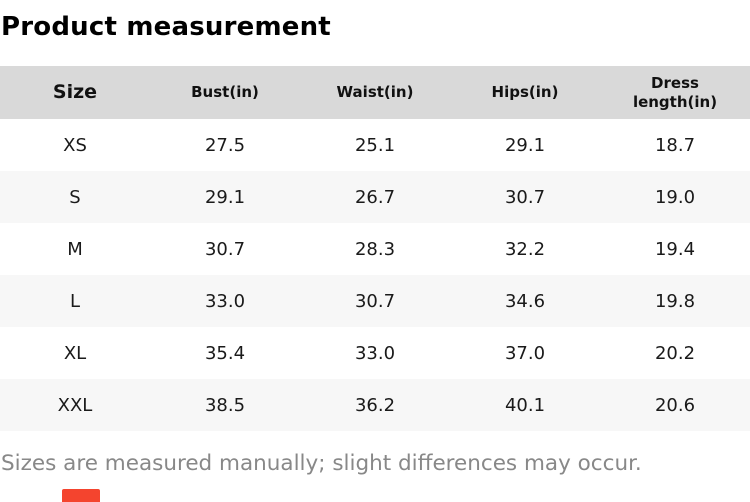 Image resolution: width=750 pixels, height=502 pixels. What do you see at coordinates (525, 353) in the screenshot?
I see `cell-hips: 37.0` at bounding box center [525, 353].